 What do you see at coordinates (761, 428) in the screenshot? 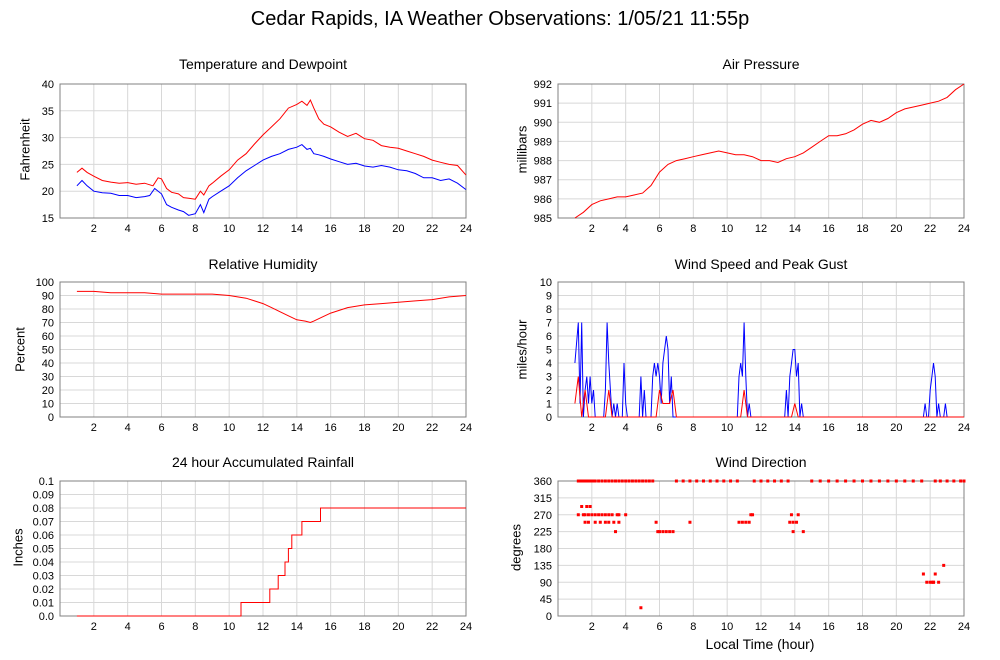
I see `wind-xtick-label: 12` at bounding box center [761, 428].